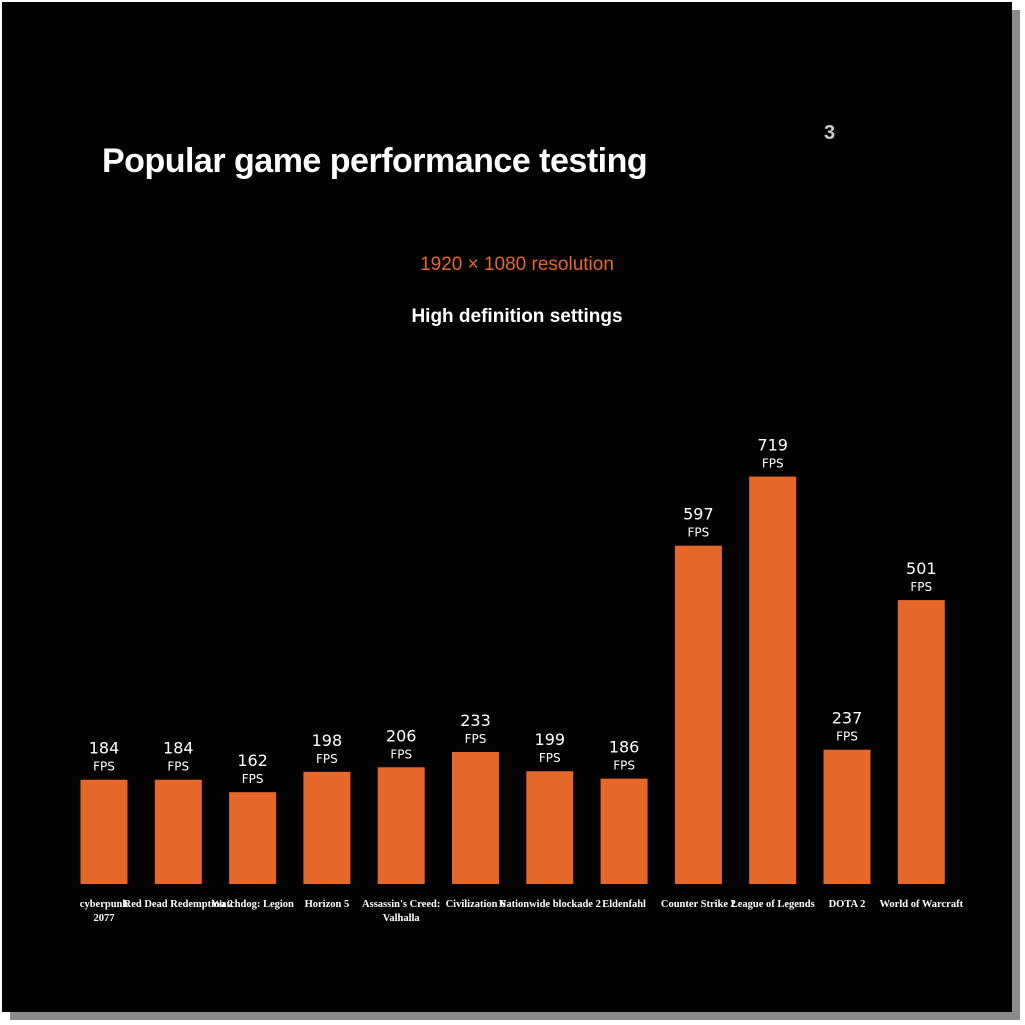  What do you see at coordinates (327, 740) in the screenshot?
I see `data-label-value: 198` at bounding box center [327, 740].